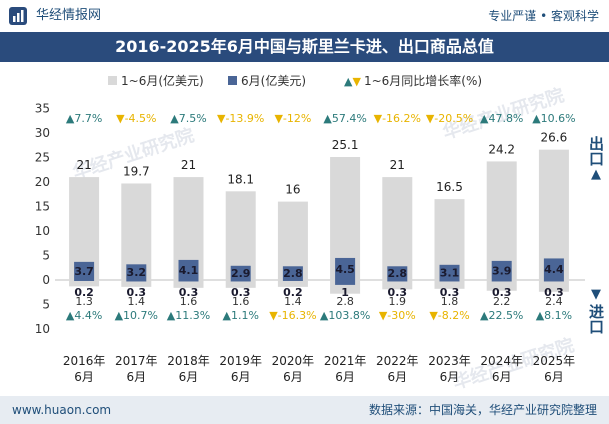 This screenshot has height=424, width=609. What do you see at coordinates (293, 292) in the screenshot?
I see `import-month-label: 0.2` at bounding box center [293, 292].